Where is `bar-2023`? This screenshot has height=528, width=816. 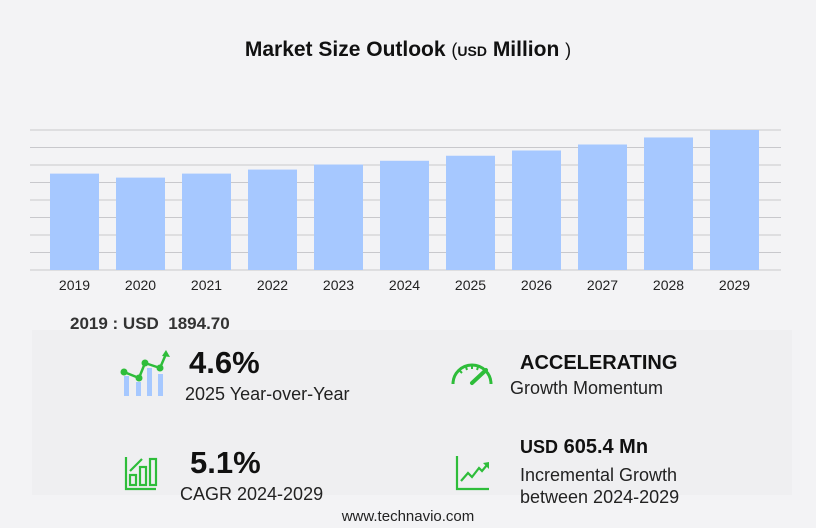
bar-2023 is located at coordinates (338, 217).